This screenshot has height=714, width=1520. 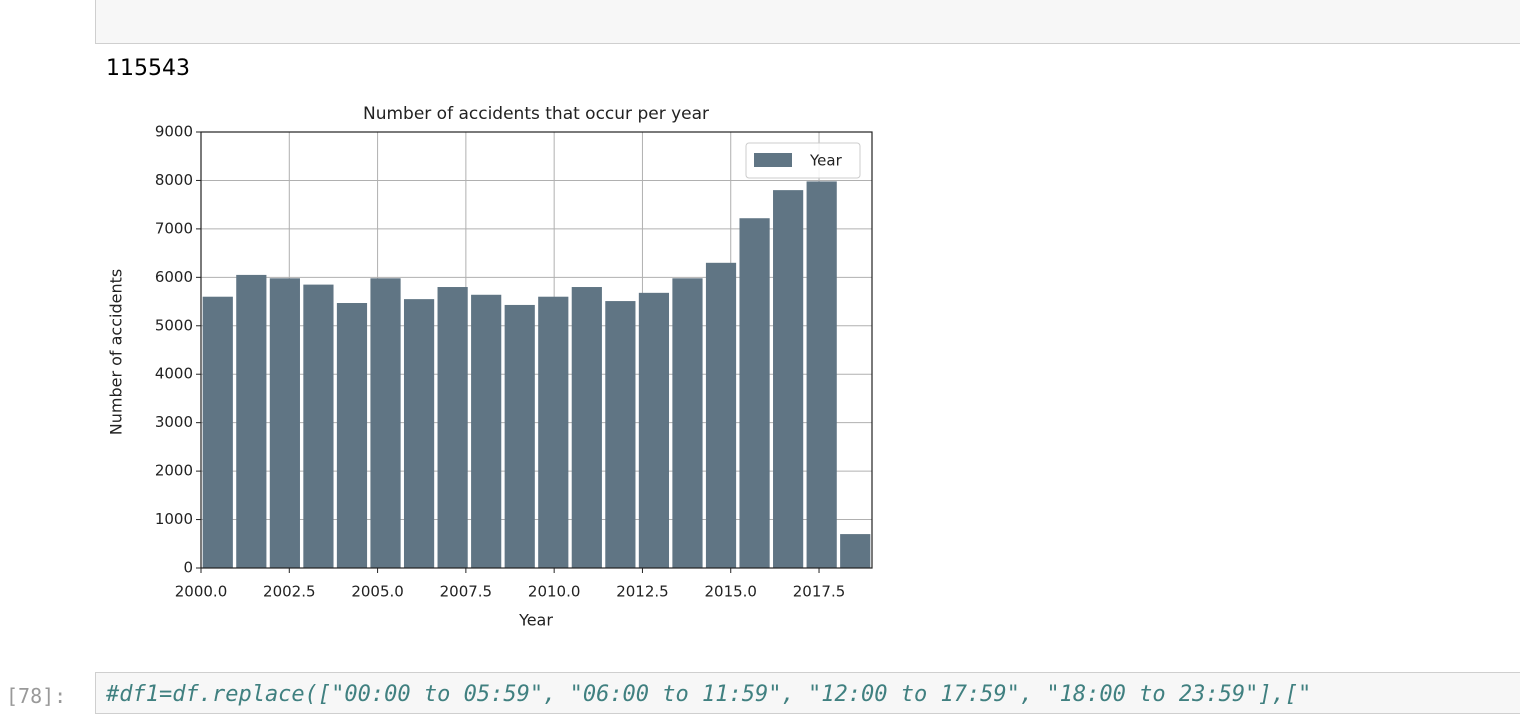 I want to click on x-tick-label: 2005.0, so click(x=377, y=592).